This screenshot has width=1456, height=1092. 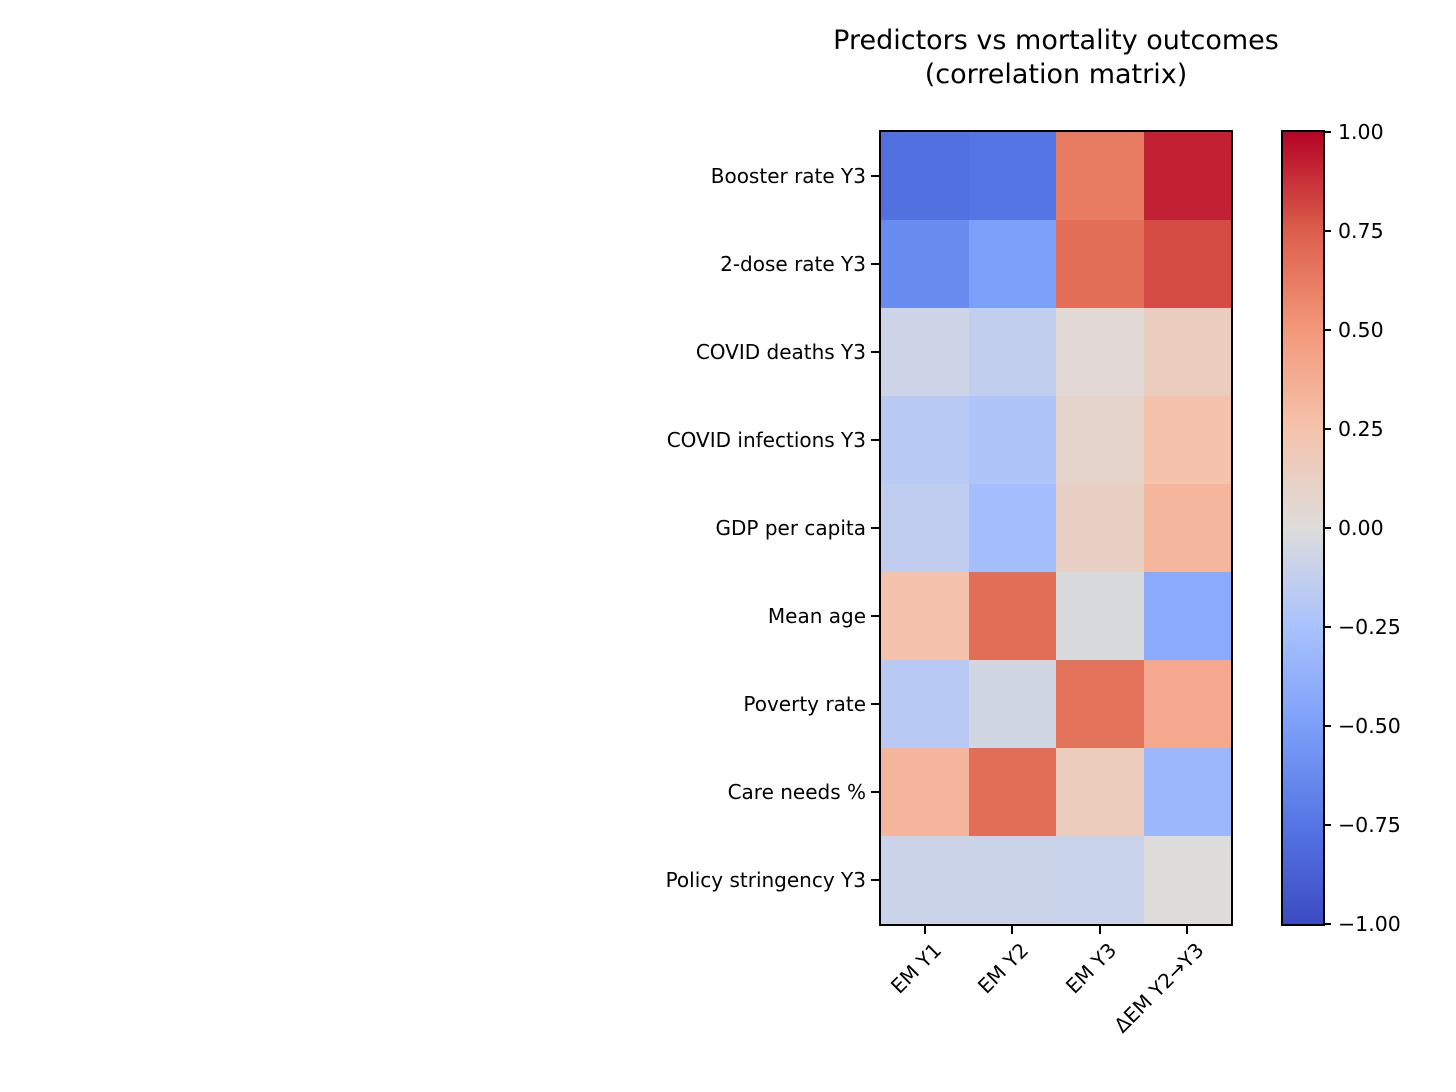 What do you see at coordinates (766, 440) in the screenshot?
I see `y-tick-label: COVID infections Y3` at bounding box center [766, 440].